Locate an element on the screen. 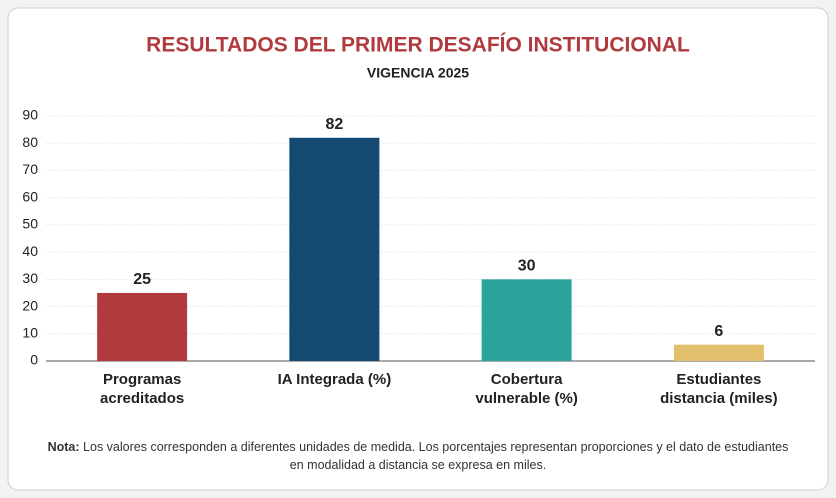 This screenshot has height=498, width=836. x-tick-label: Cobertura vulnerable (%) is located at coordinates (526, 389).